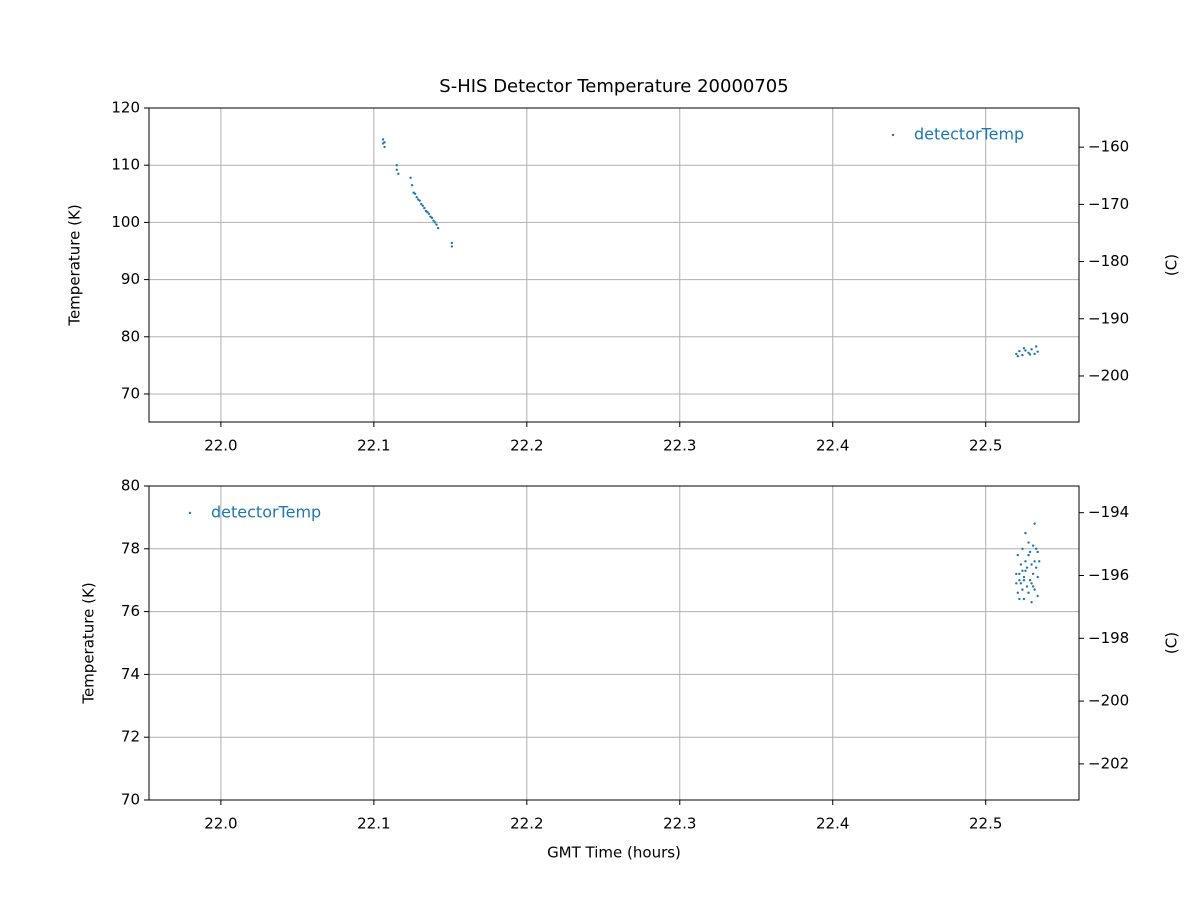 This screenshot has height=900, width=1200. I want to click on y-tick-label: 74, so click(130, 674).